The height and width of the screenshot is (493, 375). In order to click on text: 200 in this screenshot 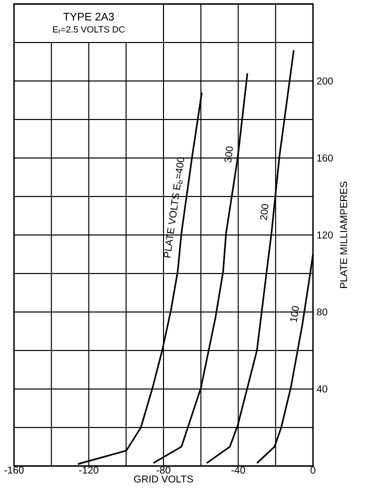, I will do `click(264, 212)`.